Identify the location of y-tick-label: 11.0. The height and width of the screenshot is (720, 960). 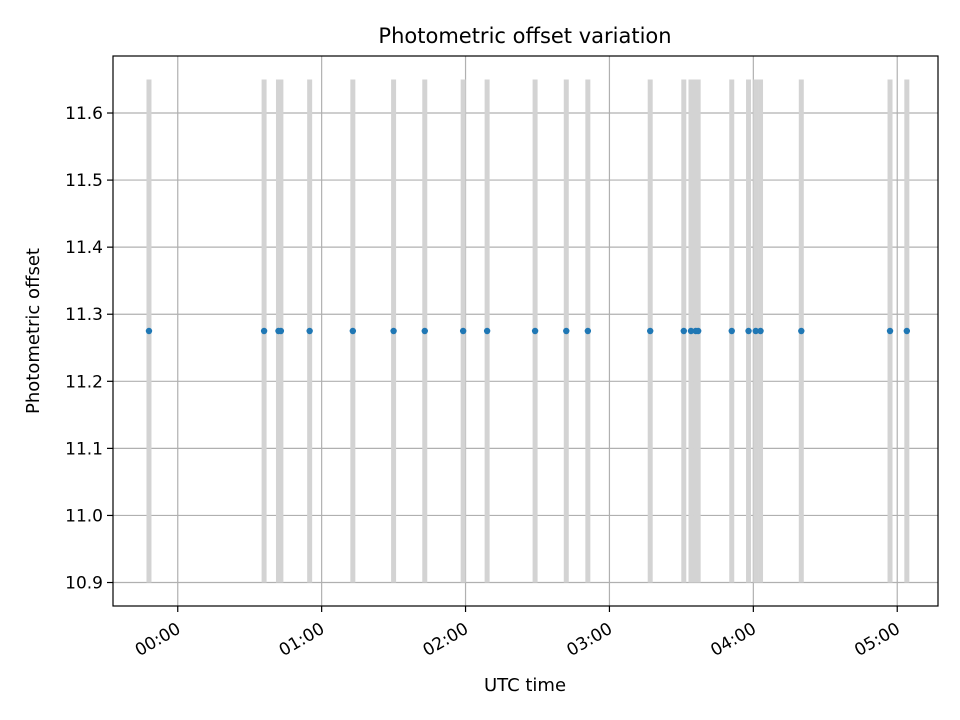
(84, 516).